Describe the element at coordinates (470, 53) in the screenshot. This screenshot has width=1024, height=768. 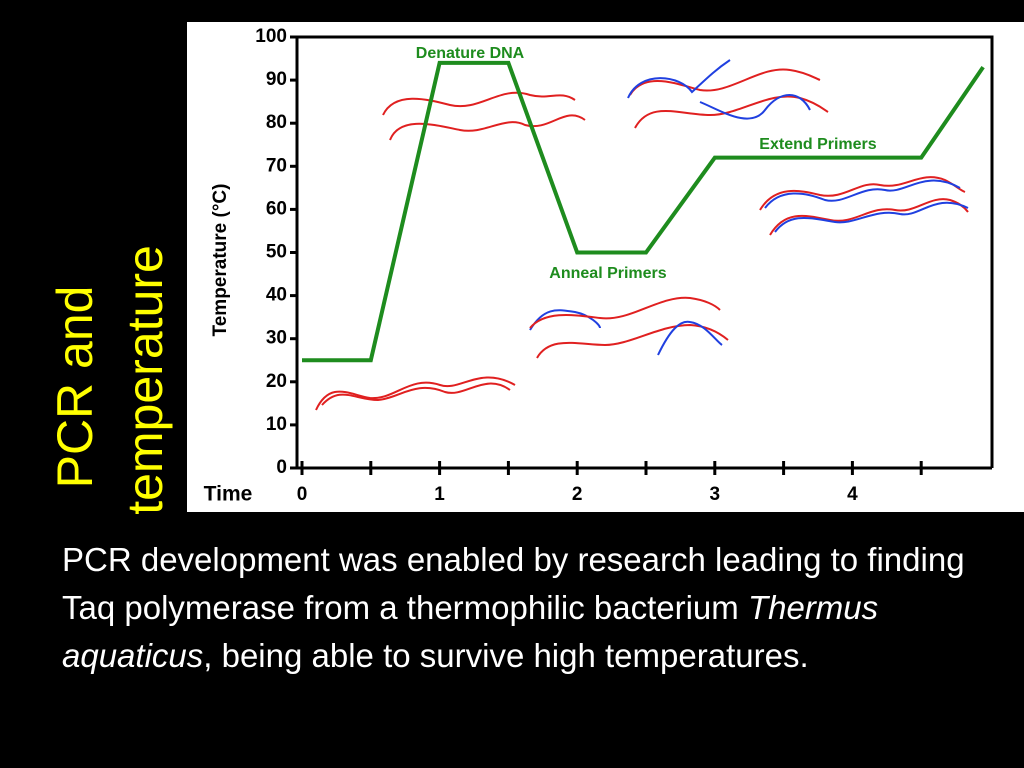
I see `annotation: Denature DNA` at that location.